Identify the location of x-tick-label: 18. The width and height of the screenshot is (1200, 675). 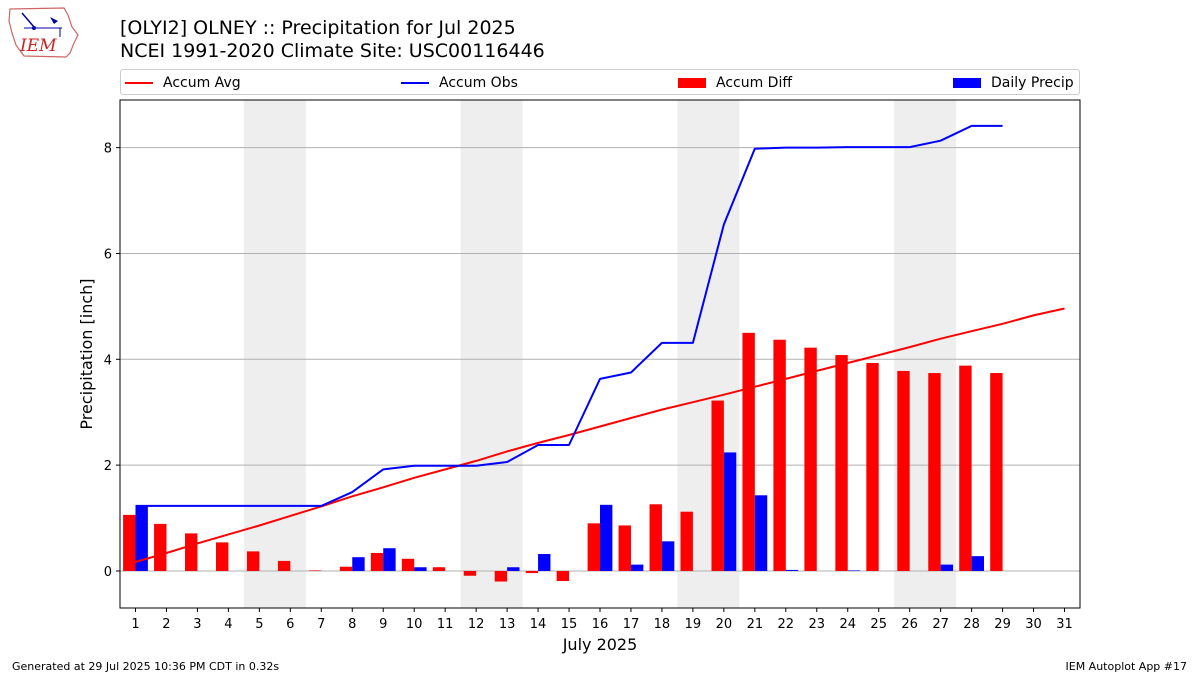
(662, 624).